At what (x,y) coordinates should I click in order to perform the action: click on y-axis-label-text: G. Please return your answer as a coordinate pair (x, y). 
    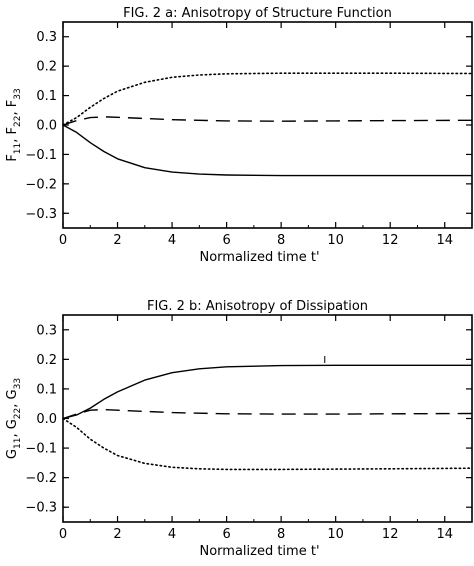
    Looking at the image, I should click on (12, 454).